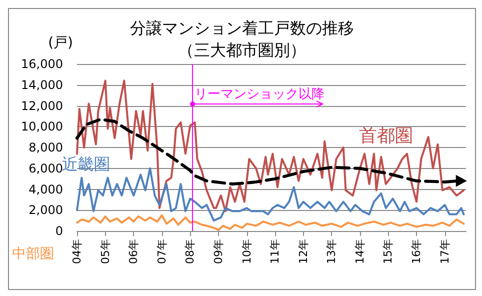 This screenshot has width=482, height=296. I want to click on x-tick-label: 08年, so click(190, 251).